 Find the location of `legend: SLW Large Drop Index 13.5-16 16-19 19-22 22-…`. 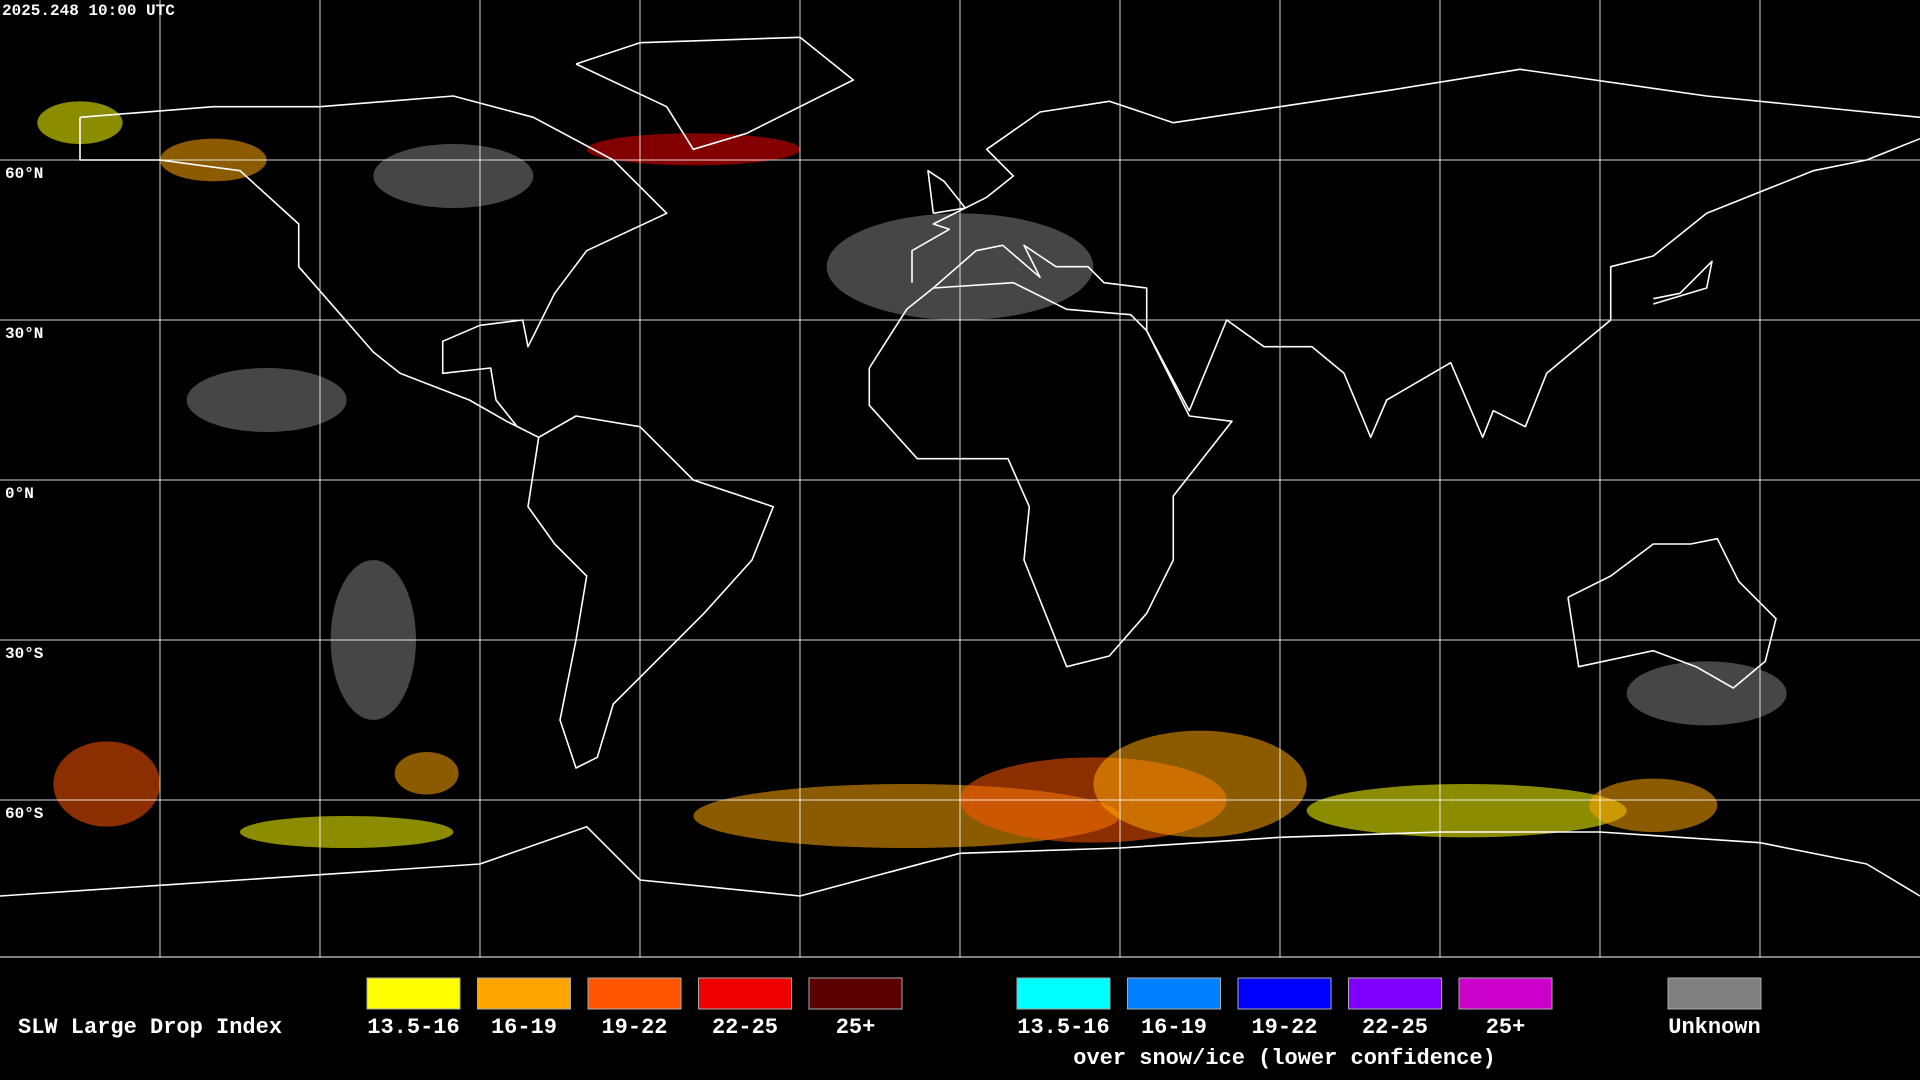

legend: SLW Large Drop Index 13.5-16 16-19 19-22 22-… is located at coordinates (890, 1024).